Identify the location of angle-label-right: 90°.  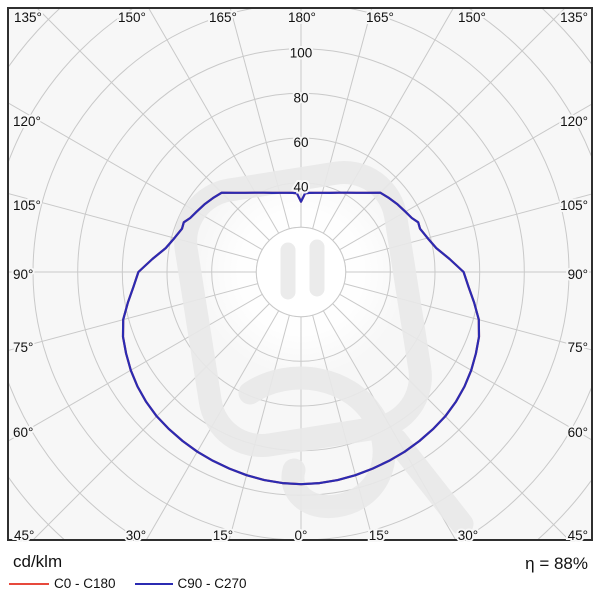
(578, 274).